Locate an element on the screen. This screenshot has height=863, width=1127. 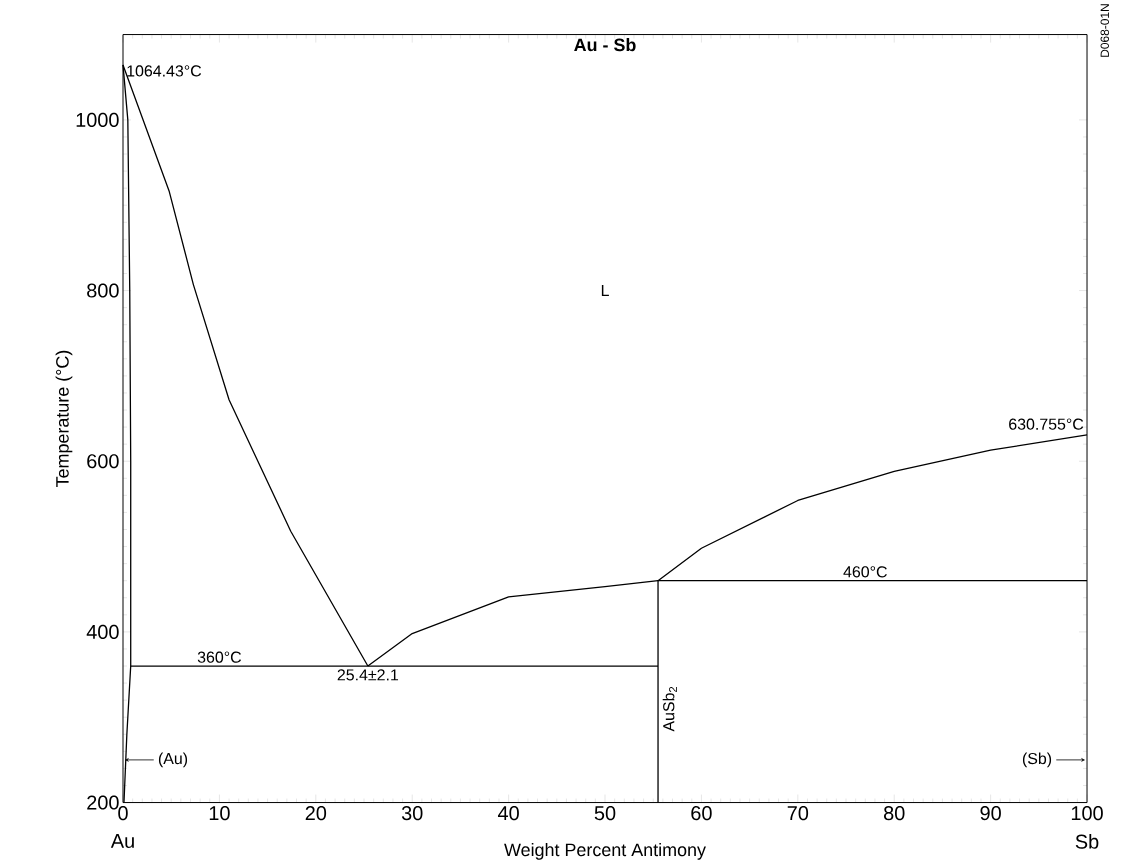
annotation: 460°C is located at coordinates (865, 572).